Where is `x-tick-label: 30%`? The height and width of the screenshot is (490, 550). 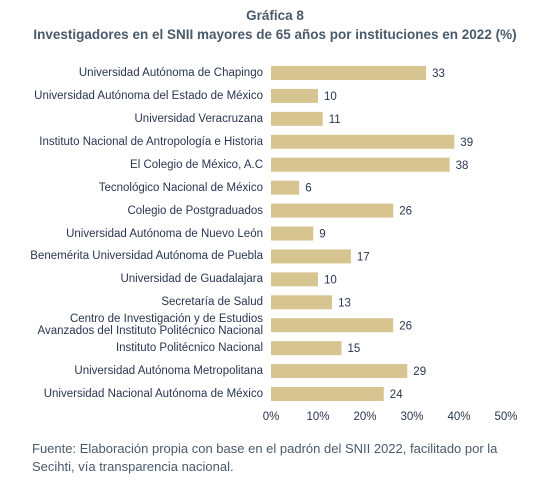 x-tick-label: 30% is located at coordinates (411, 417).